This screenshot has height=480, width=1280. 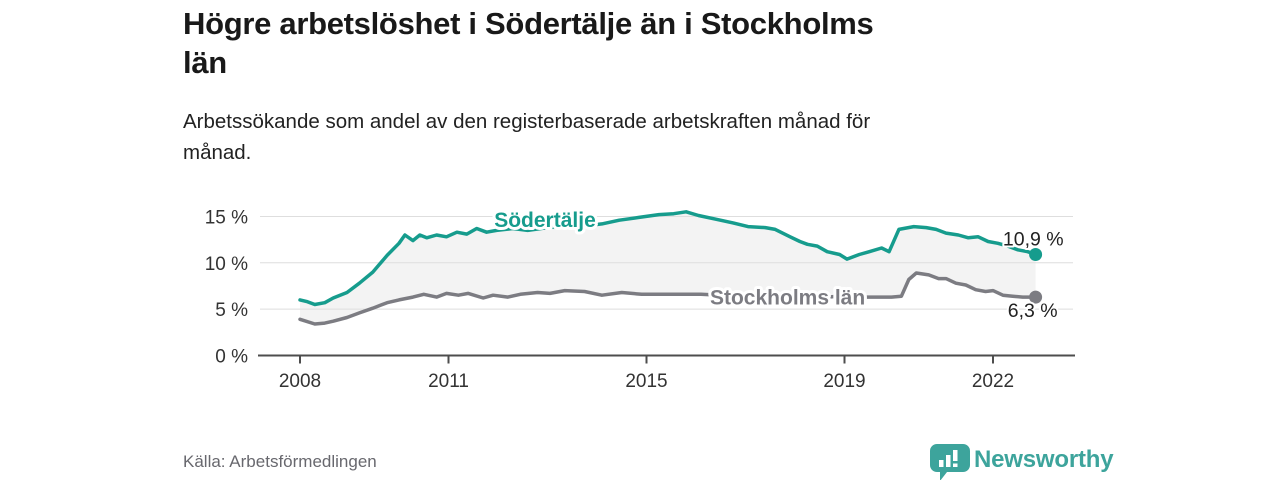 What do you see at coordinates (1033, 311) in the screenshot?
I see `series-end-value-1: 6,3 %` at bounding box center [1033, 311].